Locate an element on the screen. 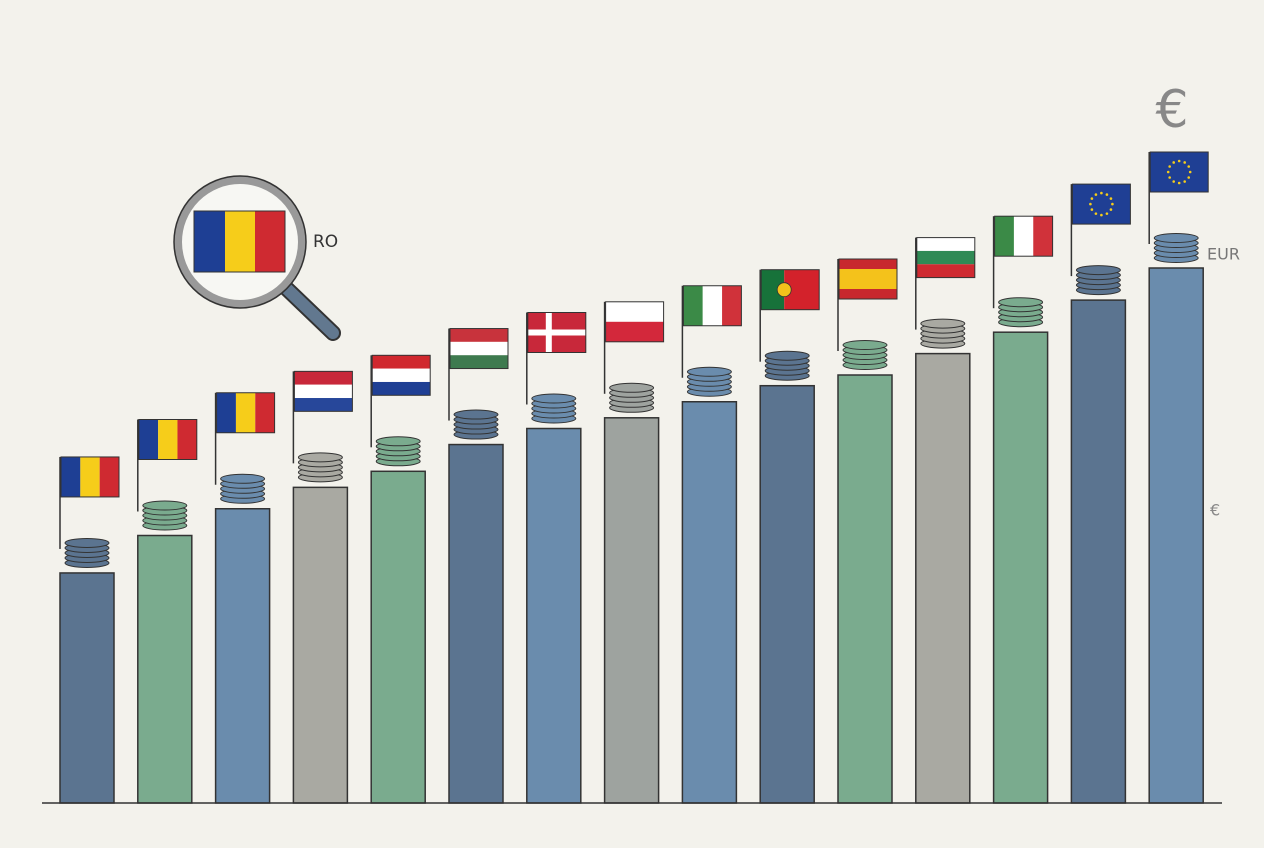 Image resolution: width=1264 pixels, height=848 pixels. label: € is located at coordinates (1215, 510).